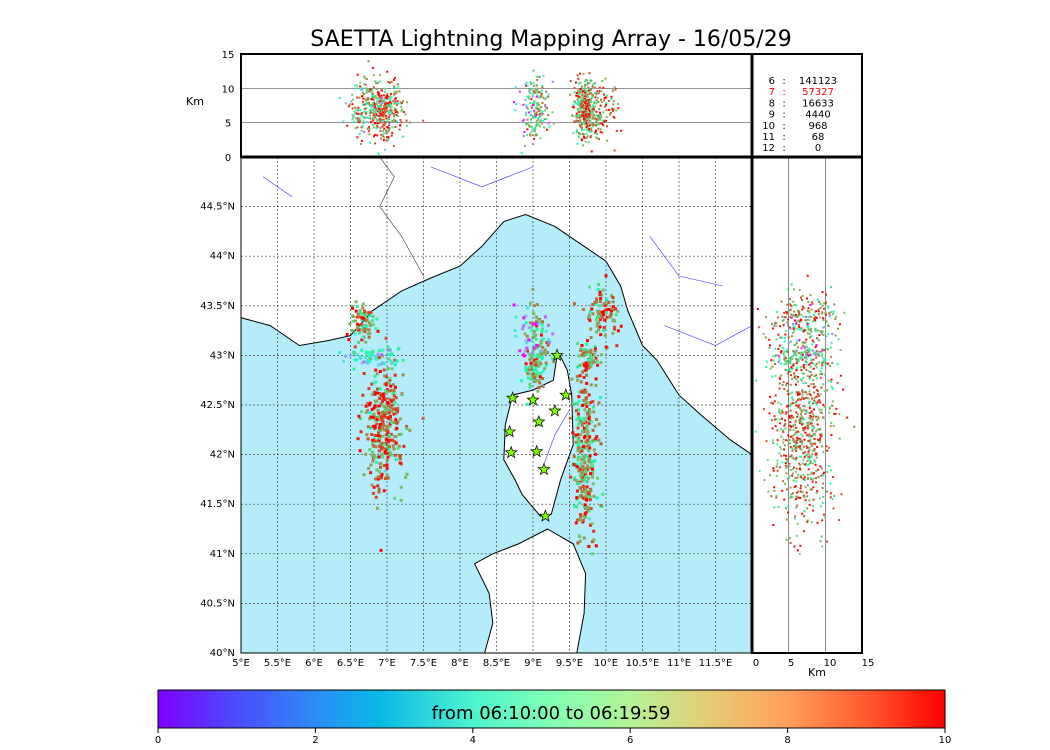 This screenshot has height=750, width=1050. What do you see at coordinates (679, 663) in the screenshot?
I see `lon-tick-label: 11°E` at bounding box center [679, 663].